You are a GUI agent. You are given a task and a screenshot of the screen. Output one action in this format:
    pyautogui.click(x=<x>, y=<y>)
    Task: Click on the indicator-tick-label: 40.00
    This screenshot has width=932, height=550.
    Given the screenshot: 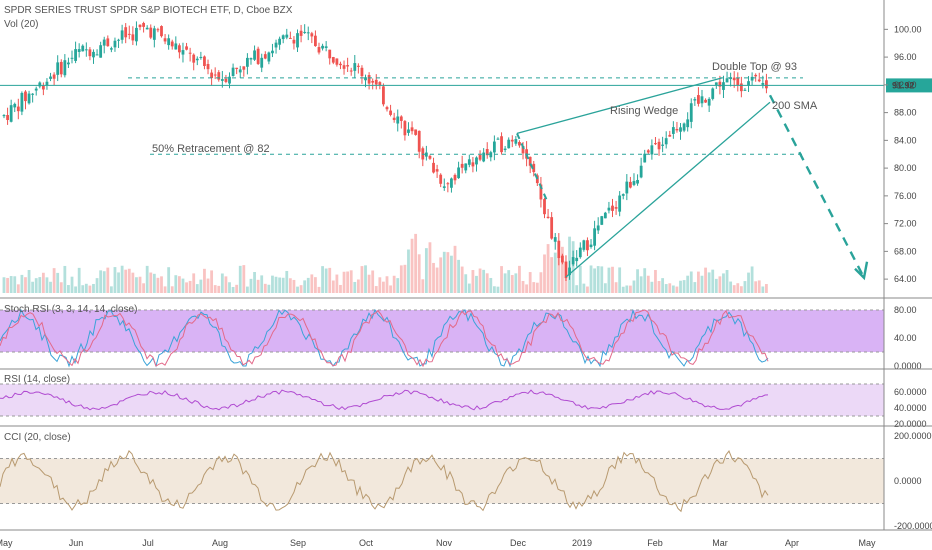 What is the action you would take?
    pyautogui.click(x=905, y=338)
    